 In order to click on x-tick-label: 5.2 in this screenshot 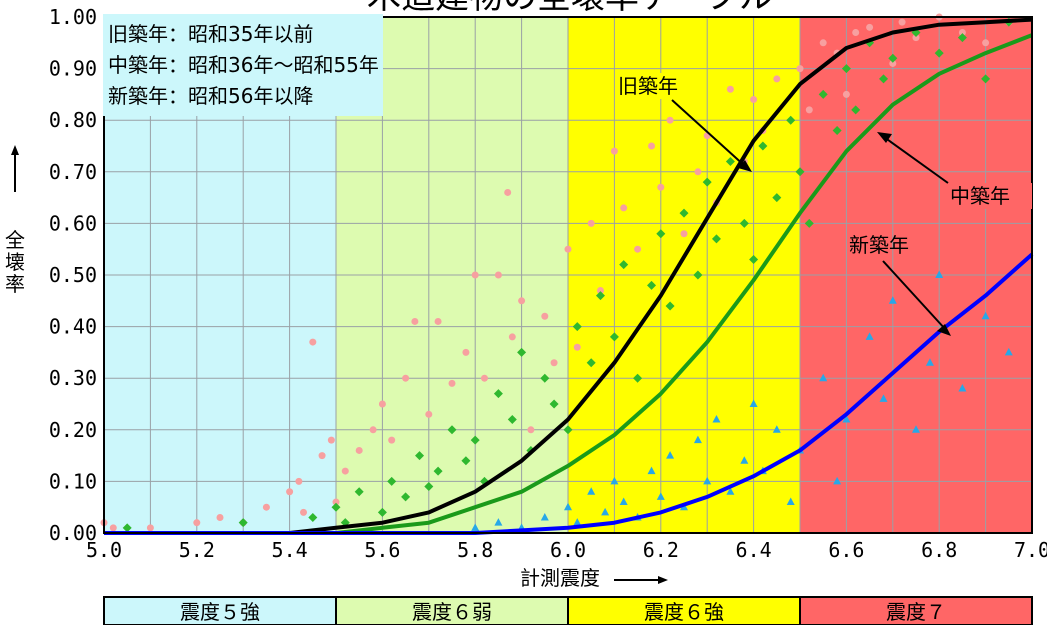, I will do `click(197, 550)`.